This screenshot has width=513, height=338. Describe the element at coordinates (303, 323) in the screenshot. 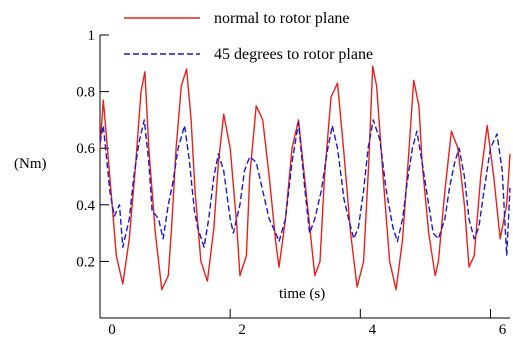

I see `x-ticks: 0 2 4 6` at that location.